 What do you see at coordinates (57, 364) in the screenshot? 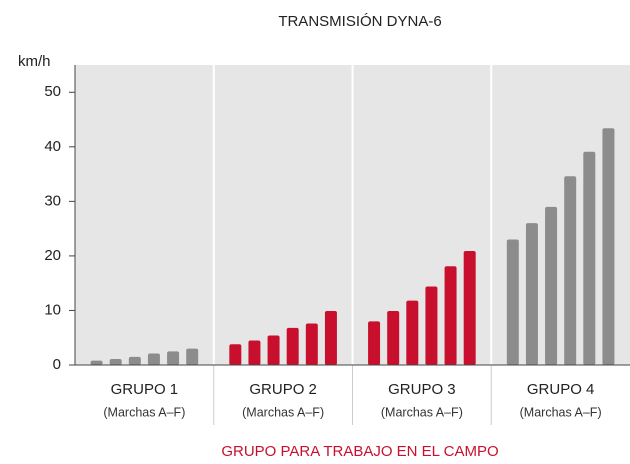
I see `y-tick-label: 0` at bounding box center [57, 364].